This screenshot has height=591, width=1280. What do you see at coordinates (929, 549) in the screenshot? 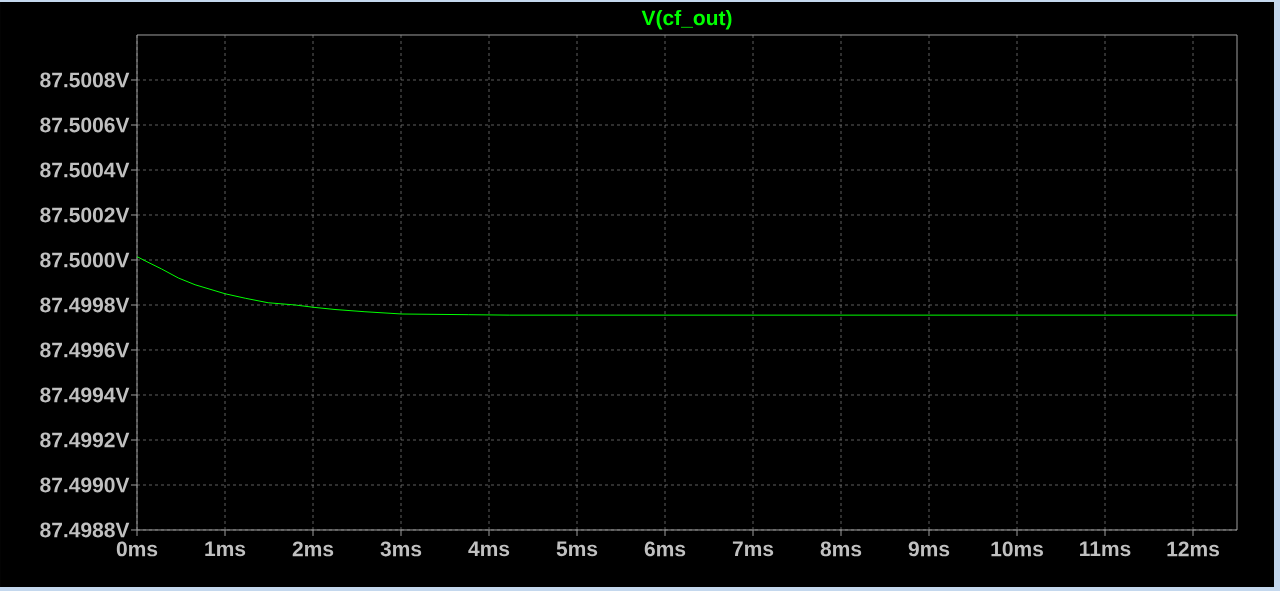
I see `x-tick-label: 9ms` at bounding box center [929, 549].